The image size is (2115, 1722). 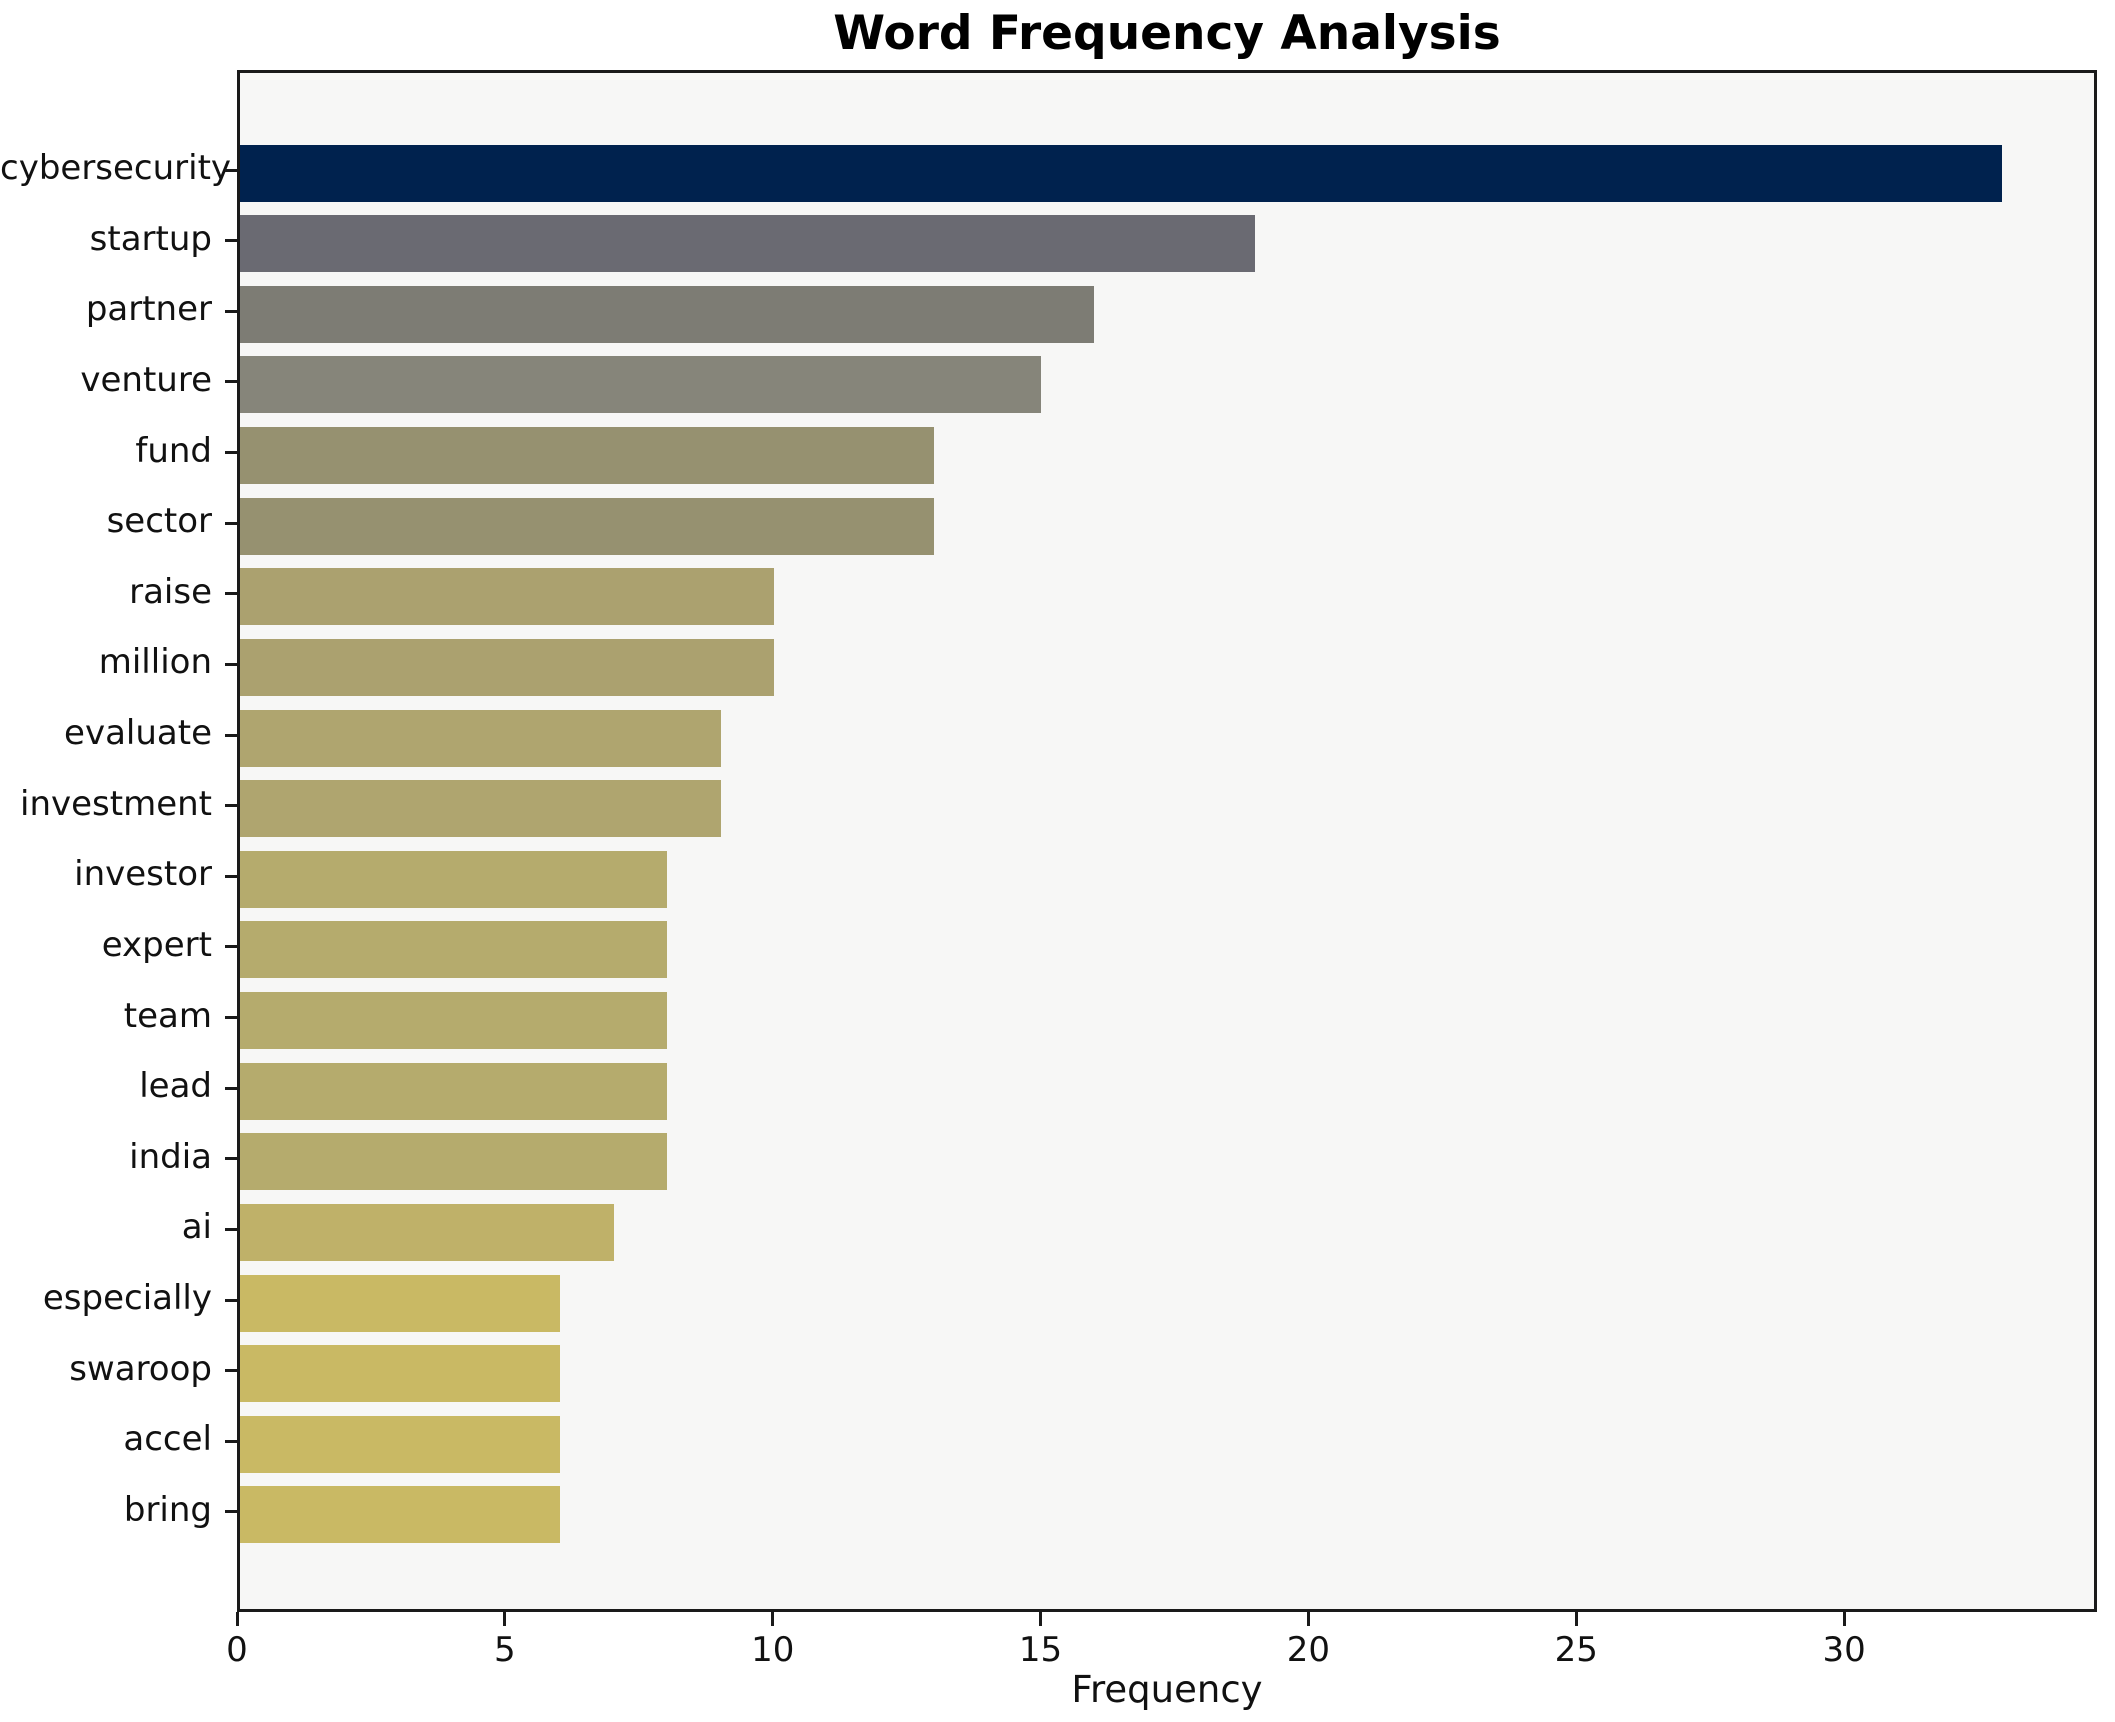 What do you see at coordinates (1576, 1650) in the screenshot?
I see `x-tick-label-25: 25` at bounding box center [1576, 1650].